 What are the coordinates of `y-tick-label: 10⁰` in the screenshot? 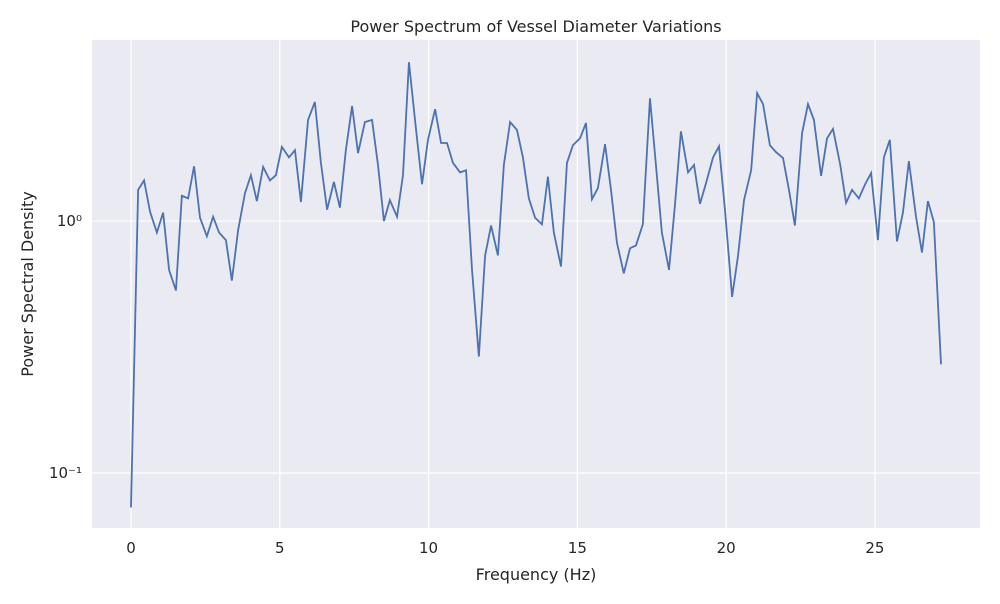 It's located at (69, 221).